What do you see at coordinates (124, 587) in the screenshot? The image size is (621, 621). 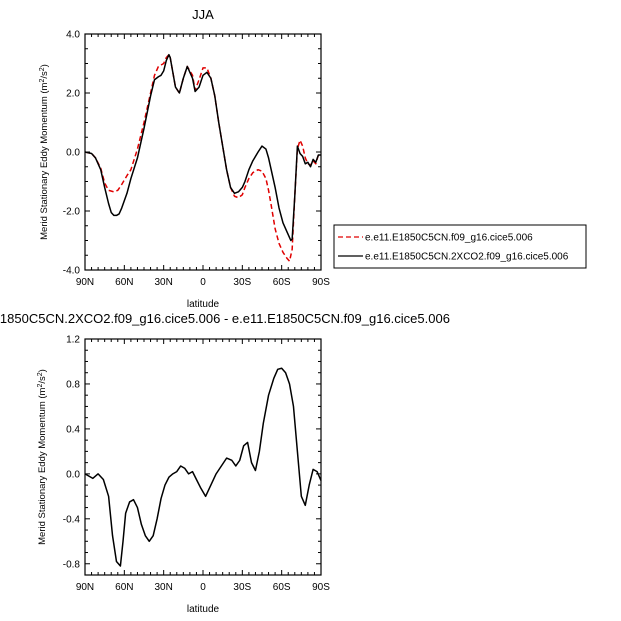 I see `bottom-xtick-label: 60N` at bounding box center [124, 587].